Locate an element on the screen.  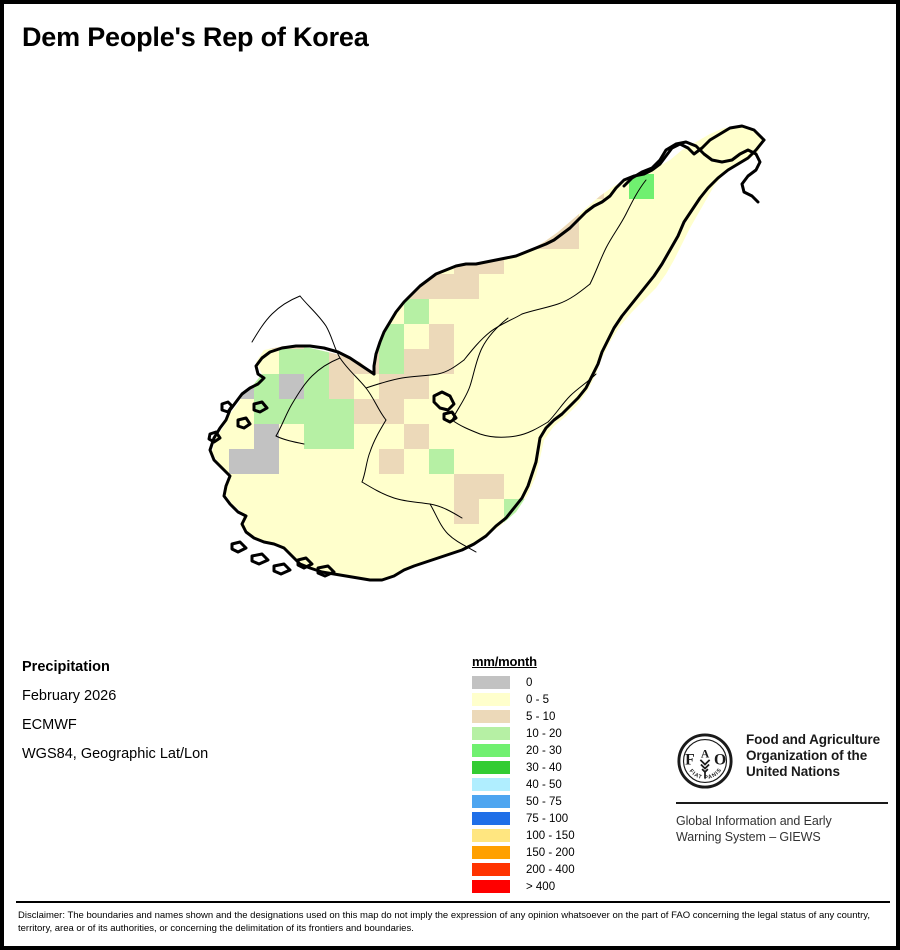
legend-label: 200 - 400 is located at coordinates (550, 869).